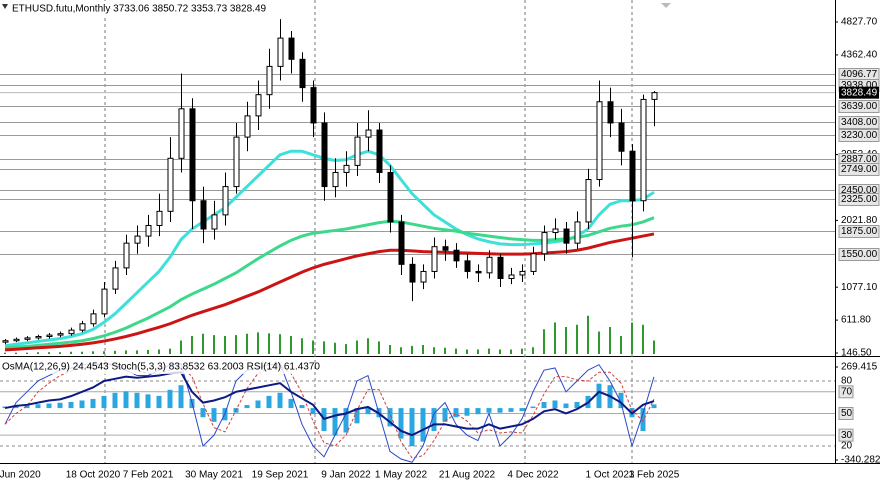 Image resolution: width=880 pixels, height=485 pixels. What do you see at coordinates (859, 92) in the screenshot?
I see `price-label: 3828.49` at bounding box center [859, 92].